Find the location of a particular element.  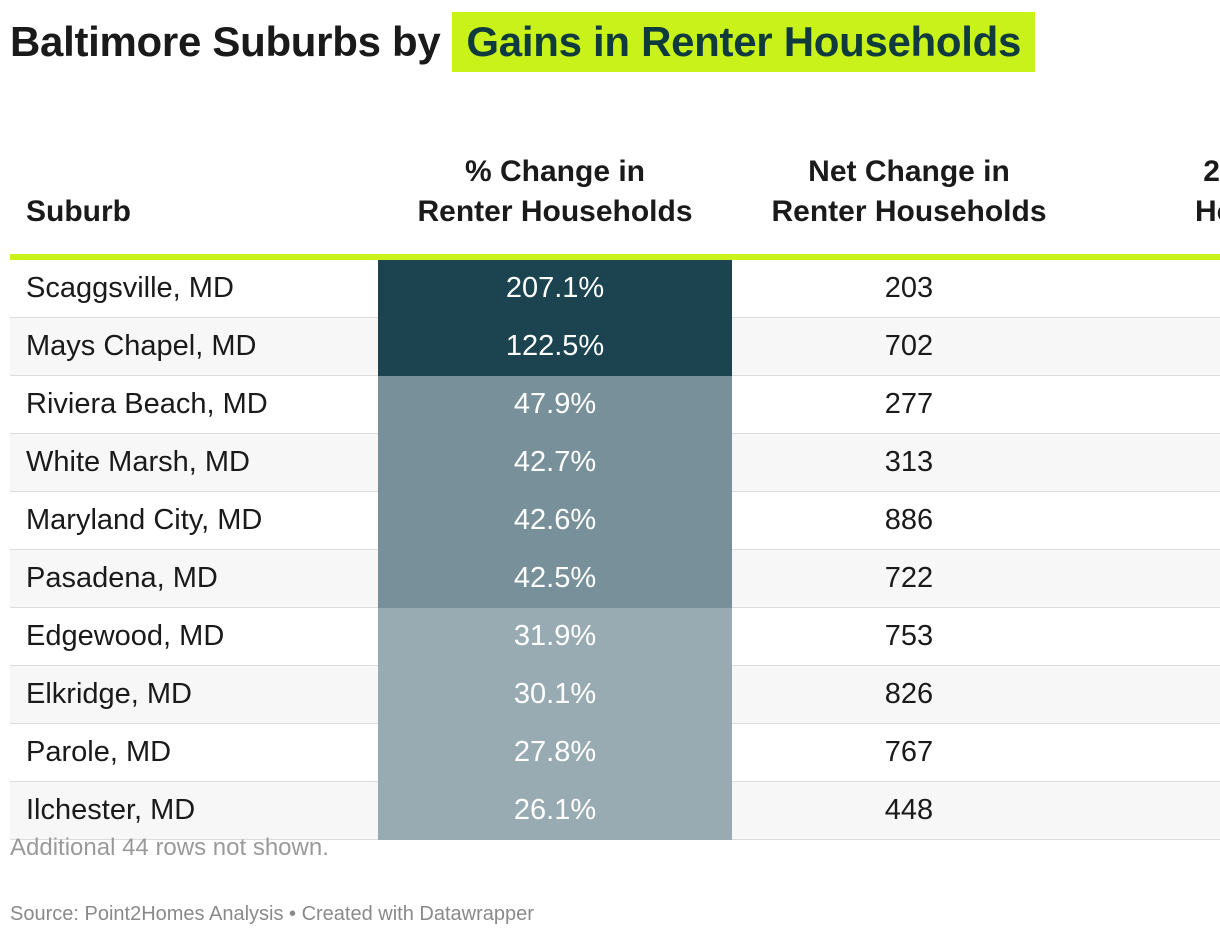

cell-suburb: Pasadena, MD is located at coordinates (194, 578).